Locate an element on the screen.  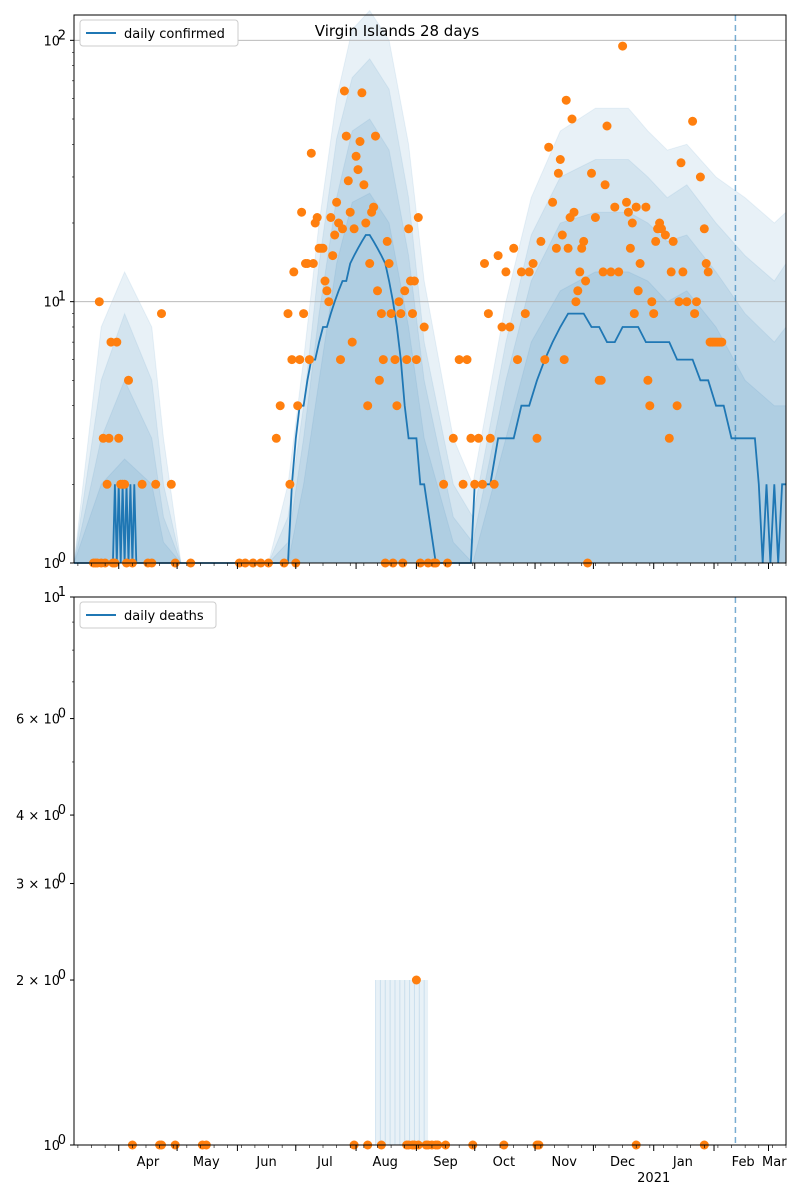
legend-label: daily deaths is located at coordinates (164, 616).